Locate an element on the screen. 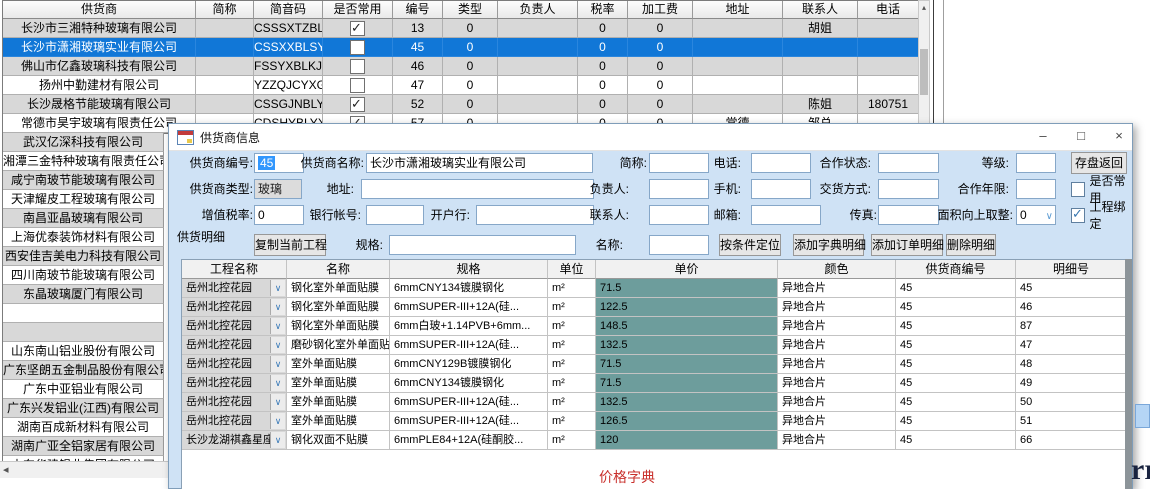 The image size is (1150, 489). list-item: 广东中亚铝业有限公司 is located at coordinates (83, 389).